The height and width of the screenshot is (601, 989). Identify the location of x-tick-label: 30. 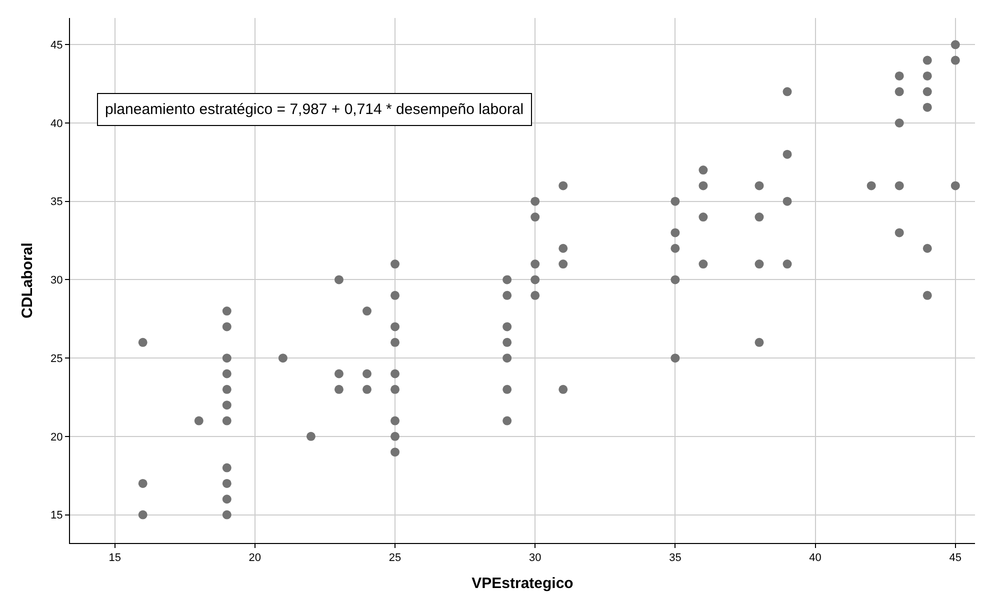
(535, 558).